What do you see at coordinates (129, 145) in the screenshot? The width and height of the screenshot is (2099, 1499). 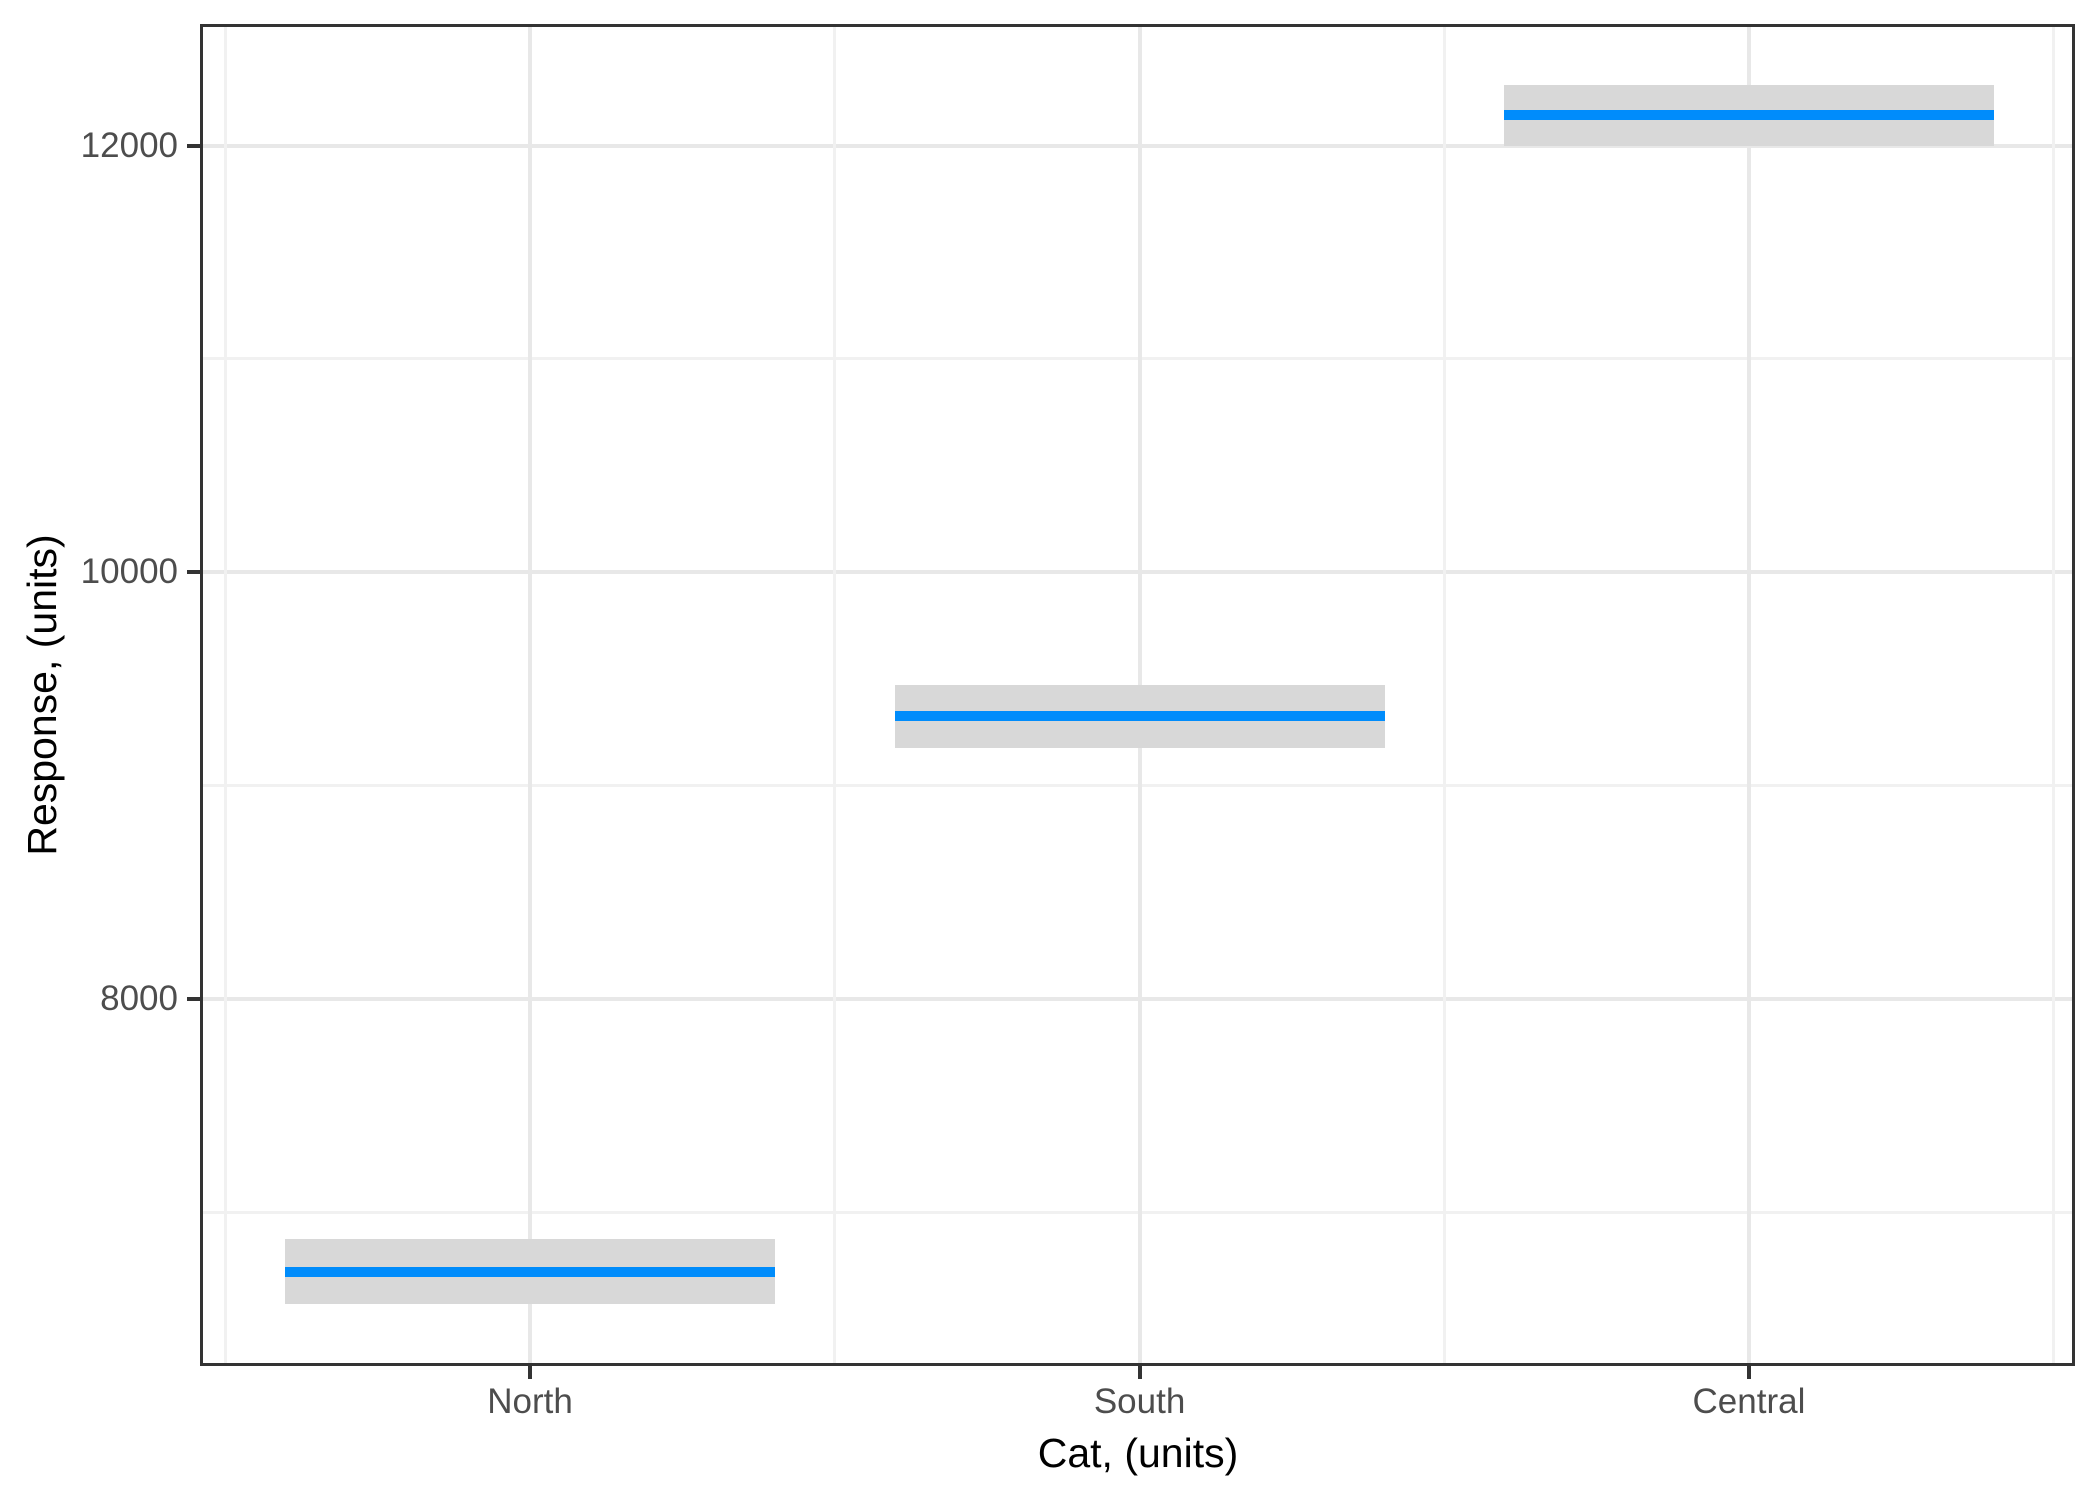 I see `y-tick-label: 12000` at bounding box center [129, 145].